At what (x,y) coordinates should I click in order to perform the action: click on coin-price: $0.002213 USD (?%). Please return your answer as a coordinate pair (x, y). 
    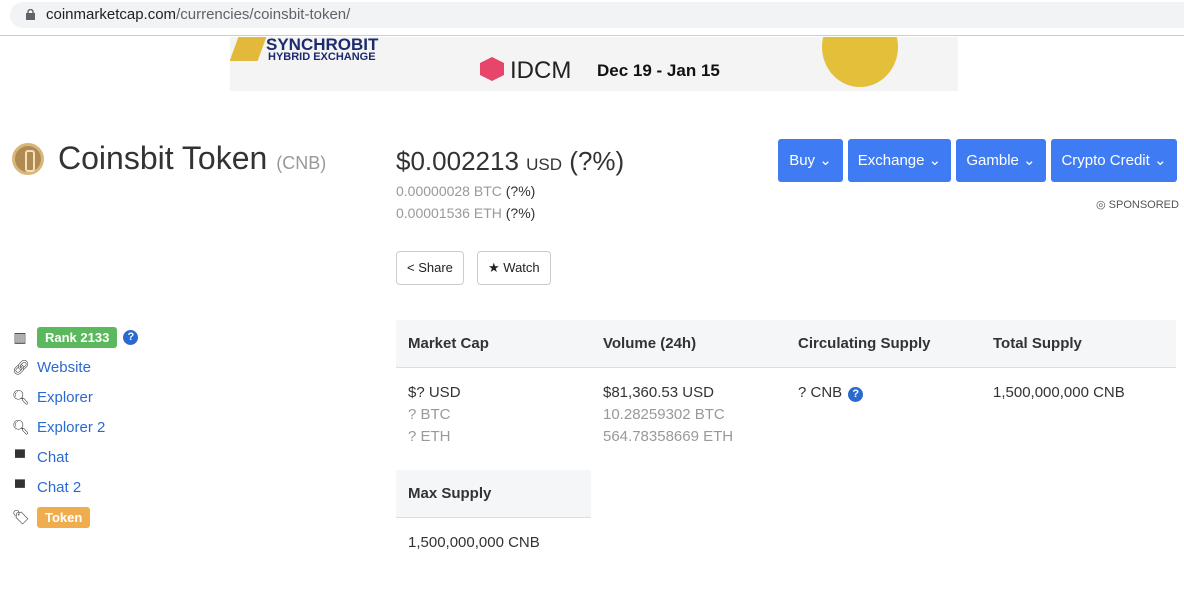
    Looking at the image, I should click on (510, 161).